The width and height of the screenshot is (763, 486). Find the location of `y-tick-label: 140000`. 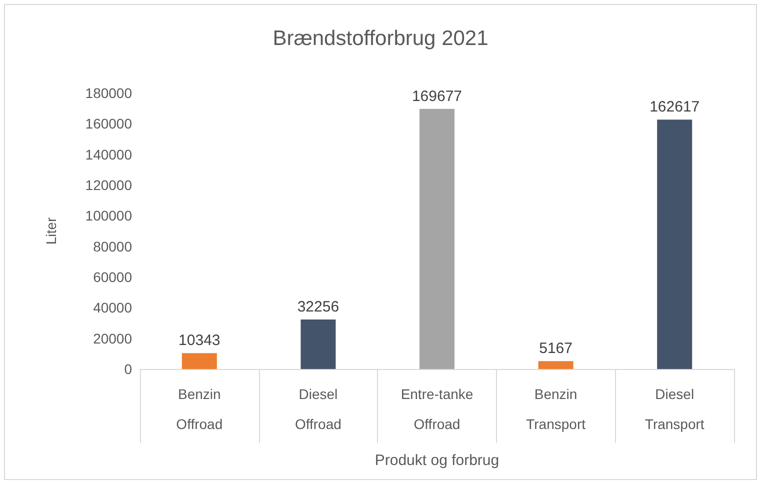

y-tick-label: 140000 is located at coordinates (108, 154).